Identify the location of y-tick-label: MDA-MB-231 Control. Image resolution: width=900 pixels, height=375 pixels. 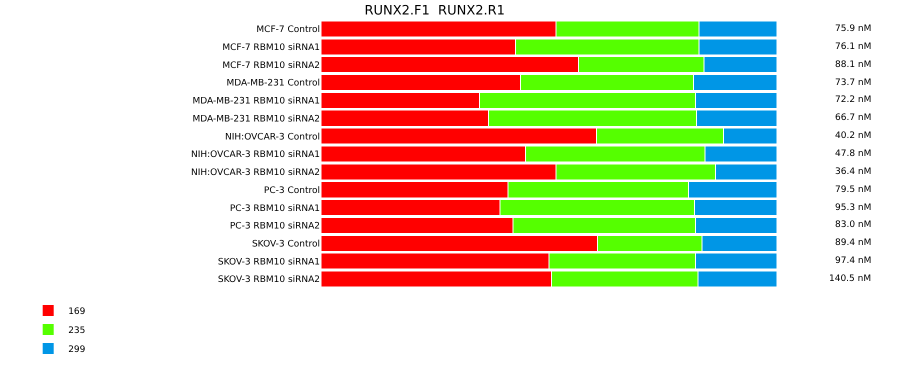
(273, 83).